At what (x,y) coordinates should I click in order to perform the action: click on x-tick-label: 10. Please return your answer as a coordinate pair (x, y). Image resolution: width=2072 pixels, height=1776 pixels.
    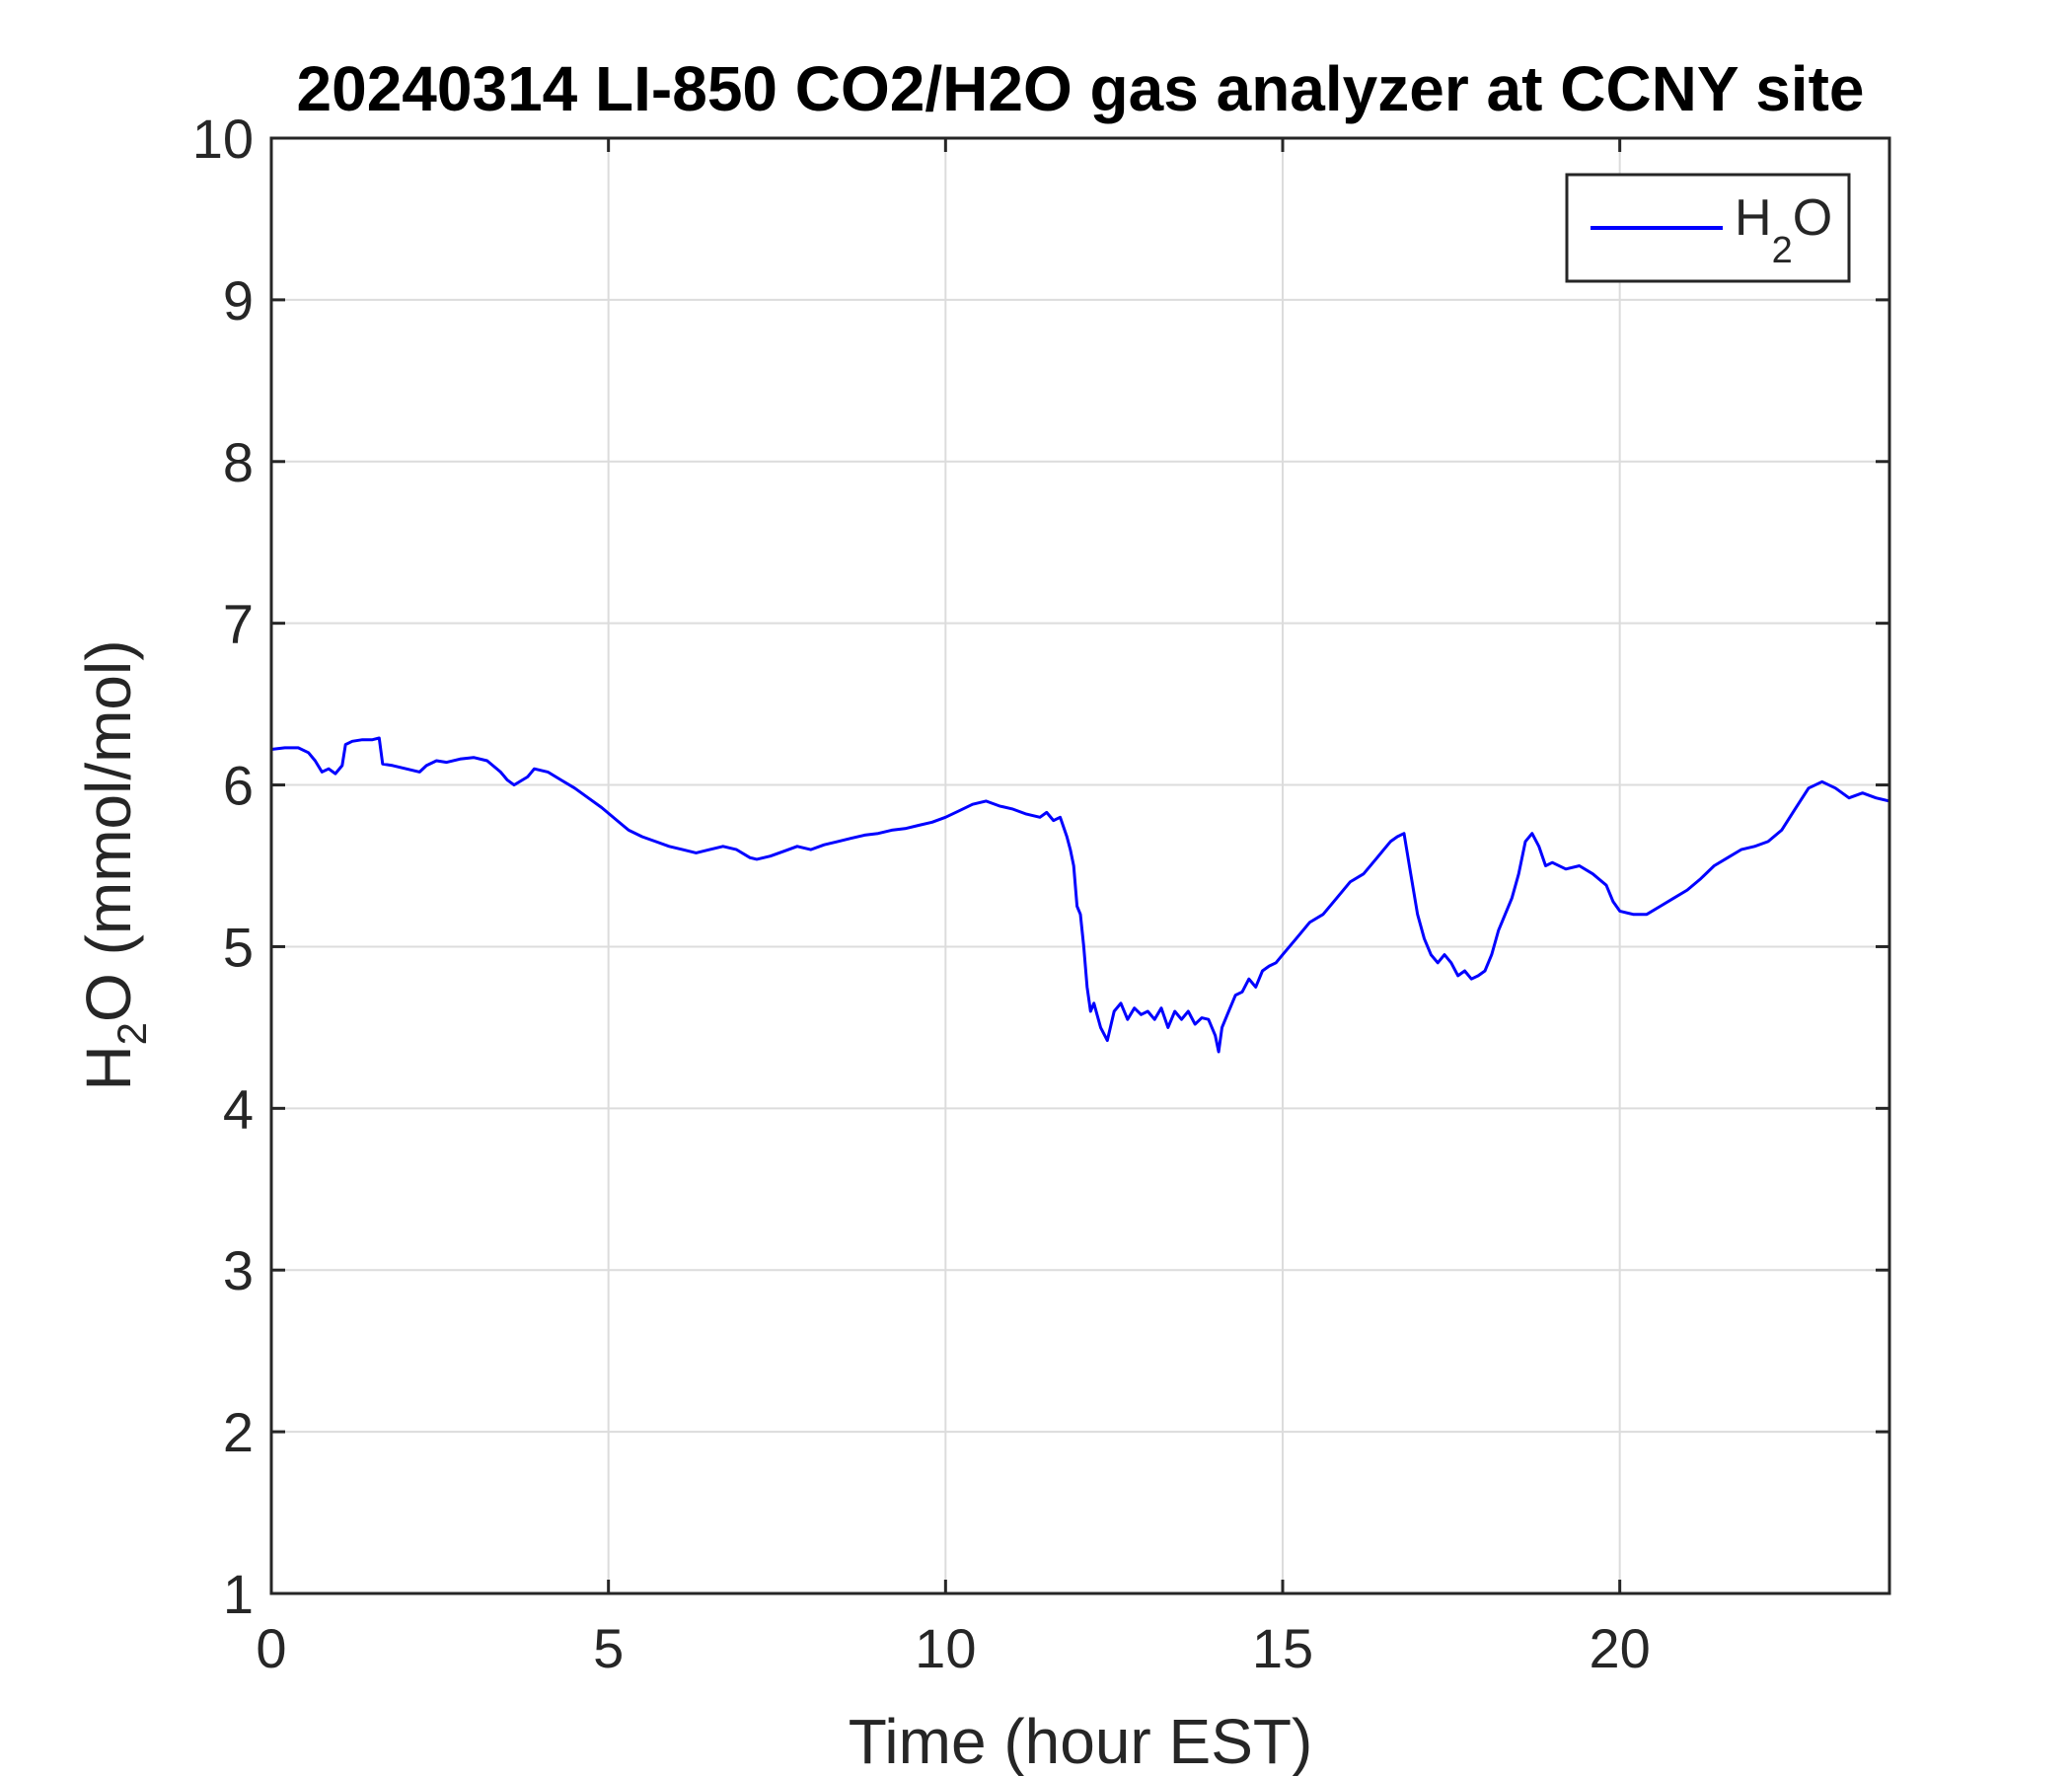
    Looking at the image, I should click on (946, 1648).